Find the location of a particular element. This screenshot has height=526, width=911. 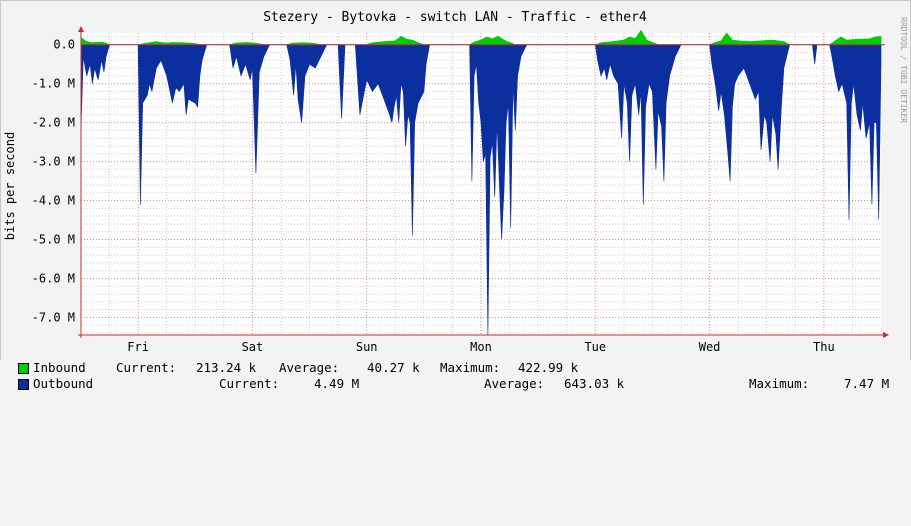

y-tick-label: -5.0 M is located at coordinates (53, 240).